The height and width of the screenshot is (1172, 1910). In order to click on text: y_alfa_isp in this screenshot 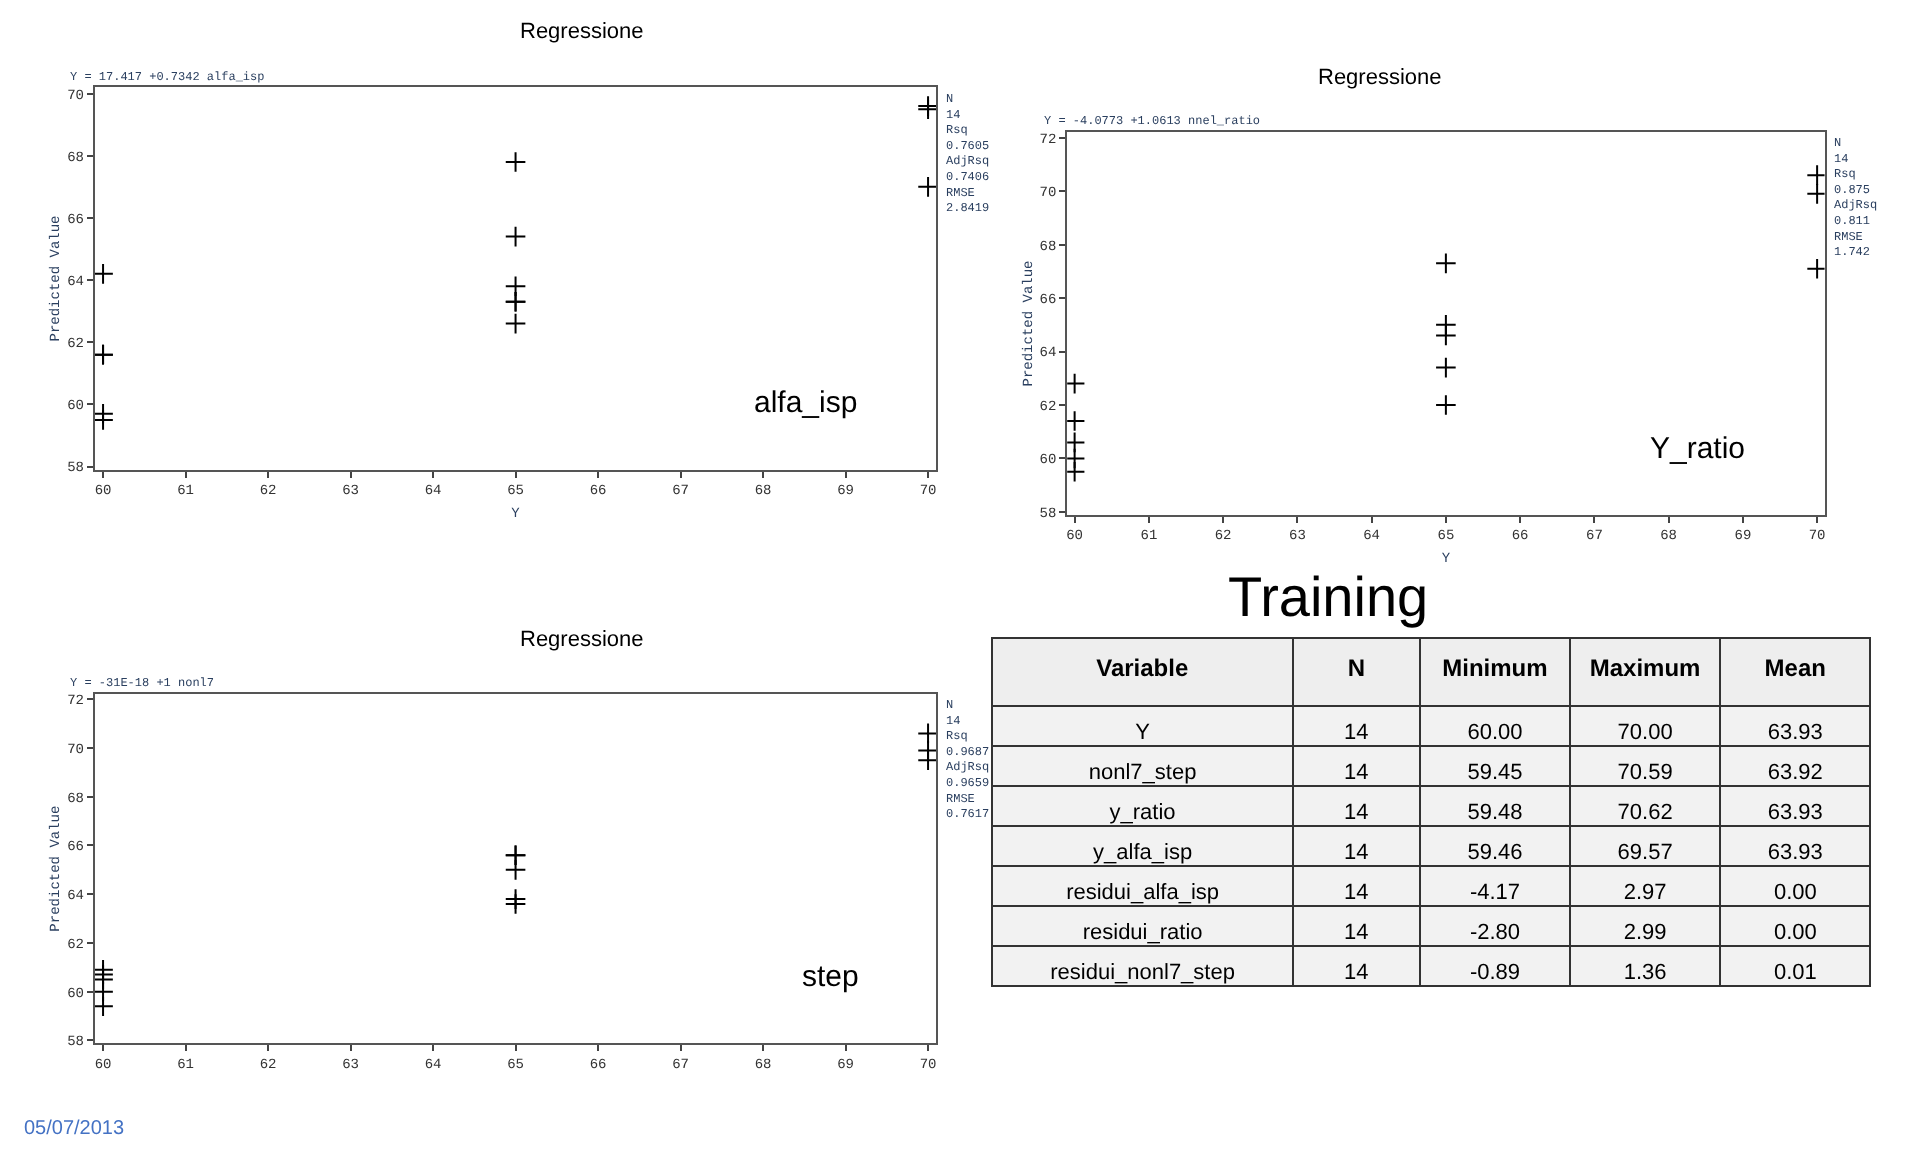, I will do `click(1143, 852)`.